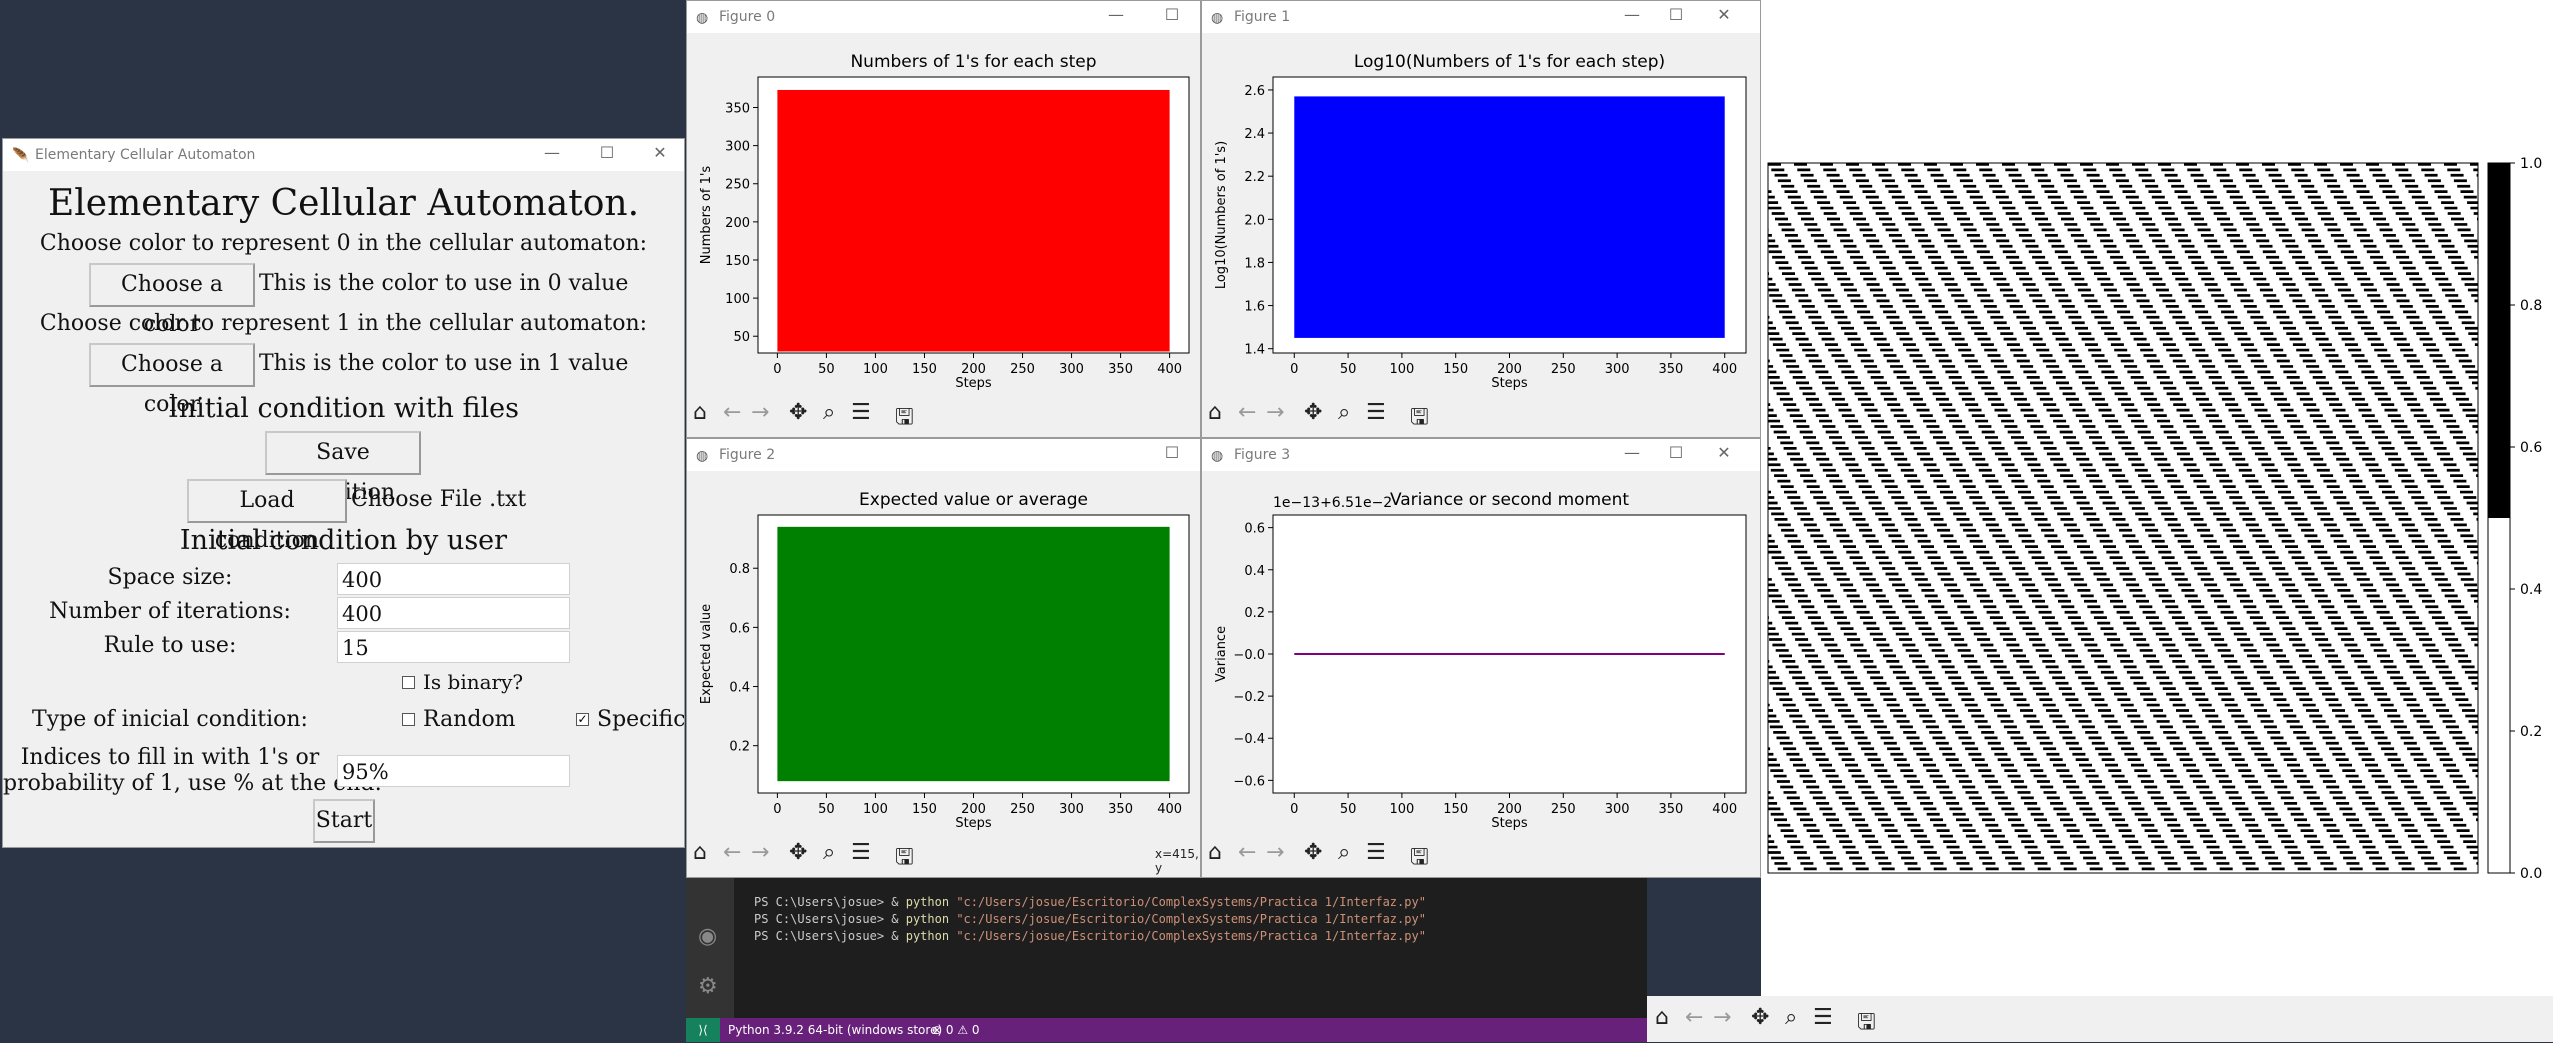 The width and height of the screenshot is (2553, 1043). What do you see at coordinates (1249, 739) in the screenshot?
I see `y-tick-label: −0.4` at bounding box center [1249, 739].